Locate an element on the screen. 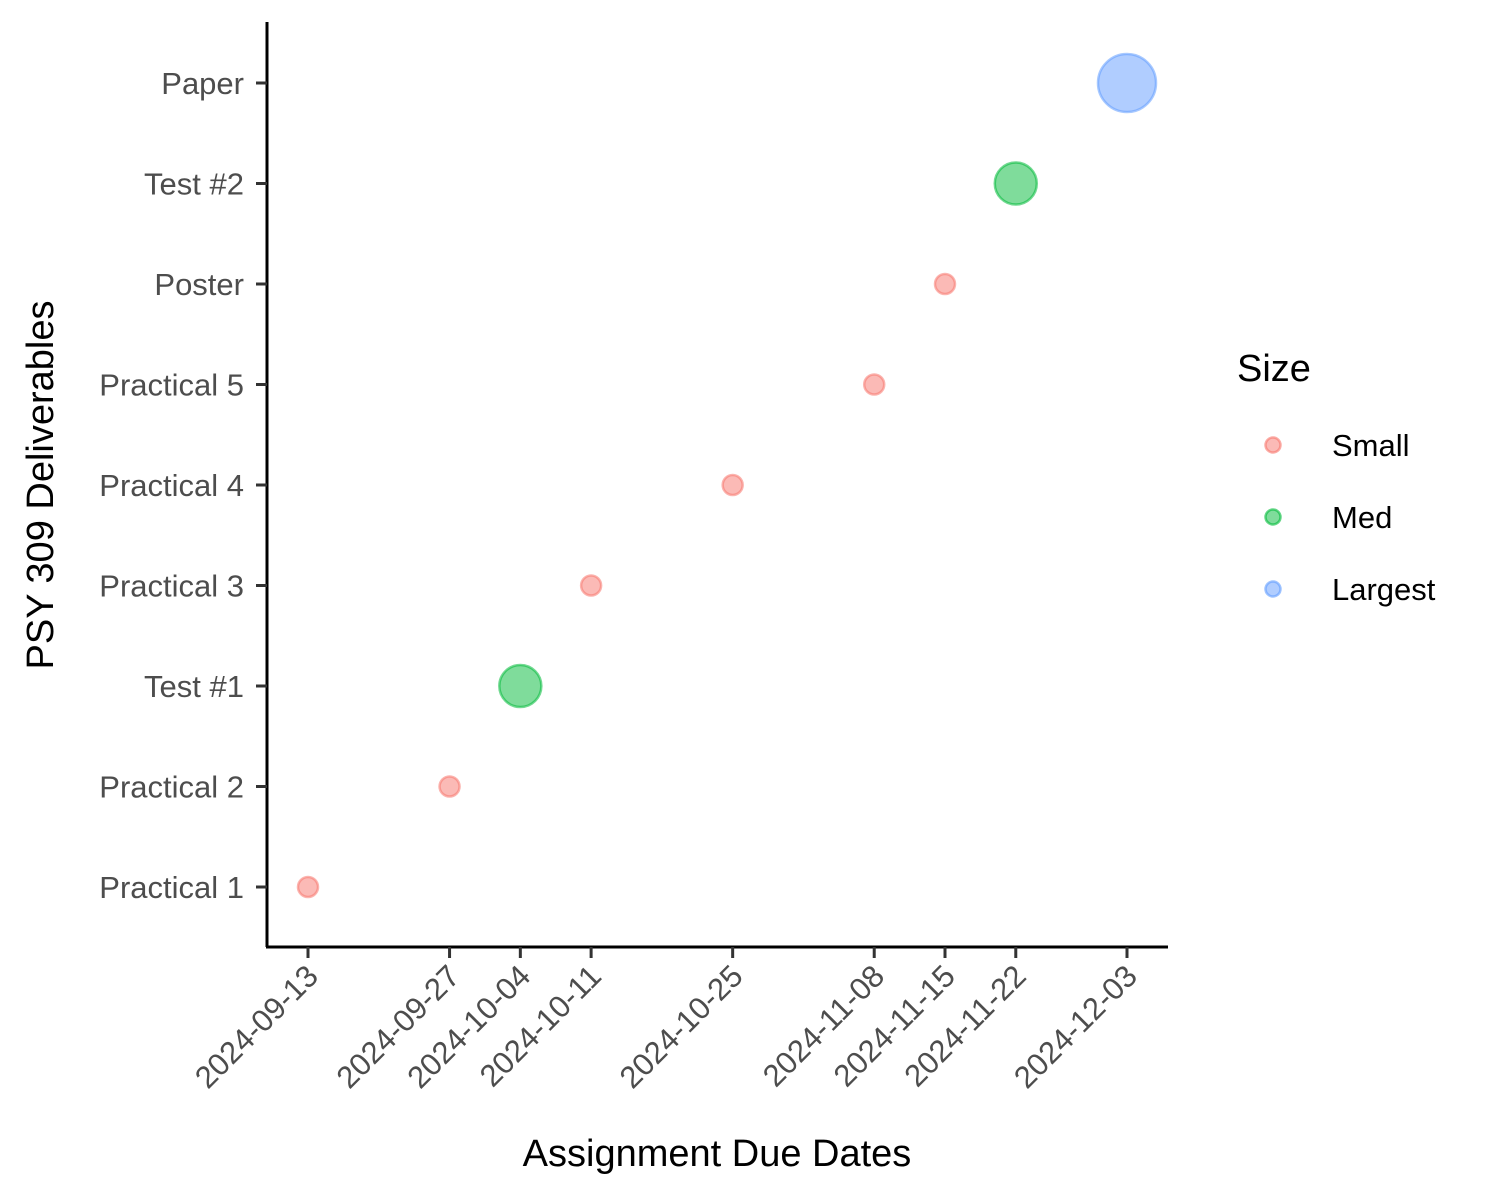 The height and width of the screenshot is (1200, 1500). y-tick-label: Practical 3 is located at coordinates (171, 586).